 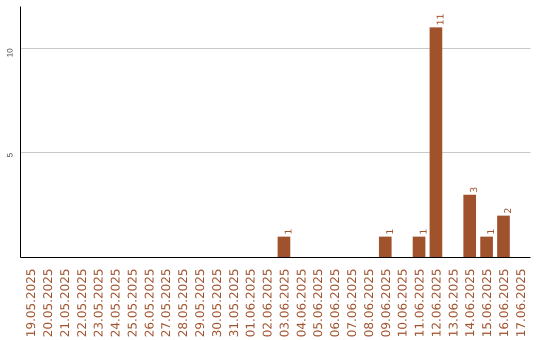 I want to click on x-tick-label: 07.06.2025, so click(x=351, y=303).